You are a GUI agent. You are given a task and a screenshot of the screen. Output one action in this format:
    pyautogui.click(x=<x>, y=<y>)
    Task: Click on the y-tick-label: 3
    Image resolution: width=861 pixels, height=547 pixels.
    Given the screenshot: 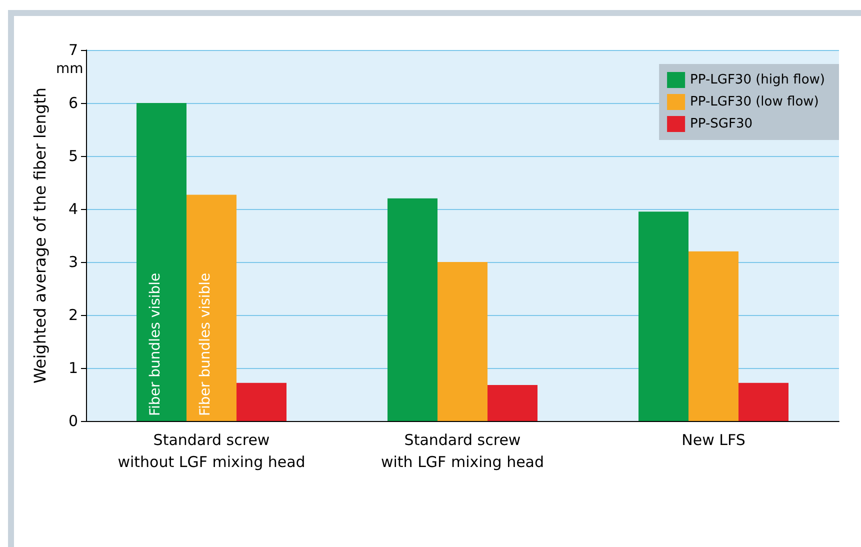 What is the action you would take?
    pyautogui.click(x=73, y=262)
    